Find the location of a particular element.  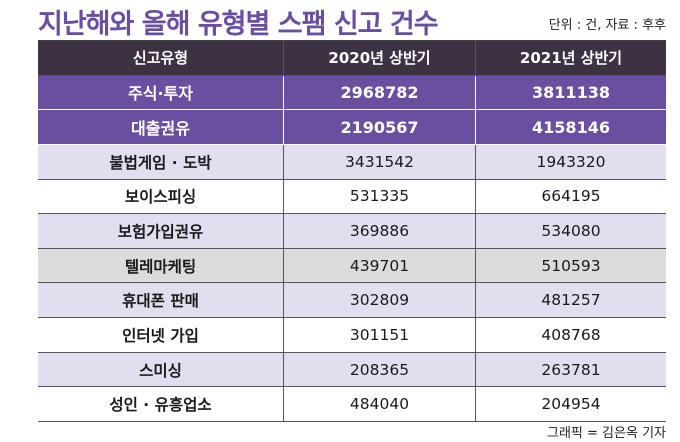

column-header-2020: 2020년 상반기 is located at coordinates (379, 58).